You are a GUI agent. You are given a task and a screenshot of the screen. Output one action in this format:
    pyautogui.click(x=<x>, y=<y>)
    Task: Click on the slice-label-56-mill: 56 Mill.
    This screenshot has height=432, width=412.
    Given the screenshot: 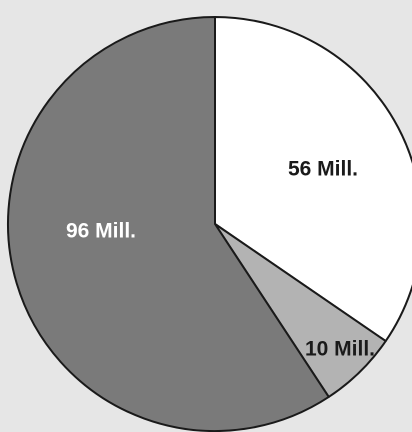 What is the action you would take?
    pyautogui.click(x=323, y=169)
    